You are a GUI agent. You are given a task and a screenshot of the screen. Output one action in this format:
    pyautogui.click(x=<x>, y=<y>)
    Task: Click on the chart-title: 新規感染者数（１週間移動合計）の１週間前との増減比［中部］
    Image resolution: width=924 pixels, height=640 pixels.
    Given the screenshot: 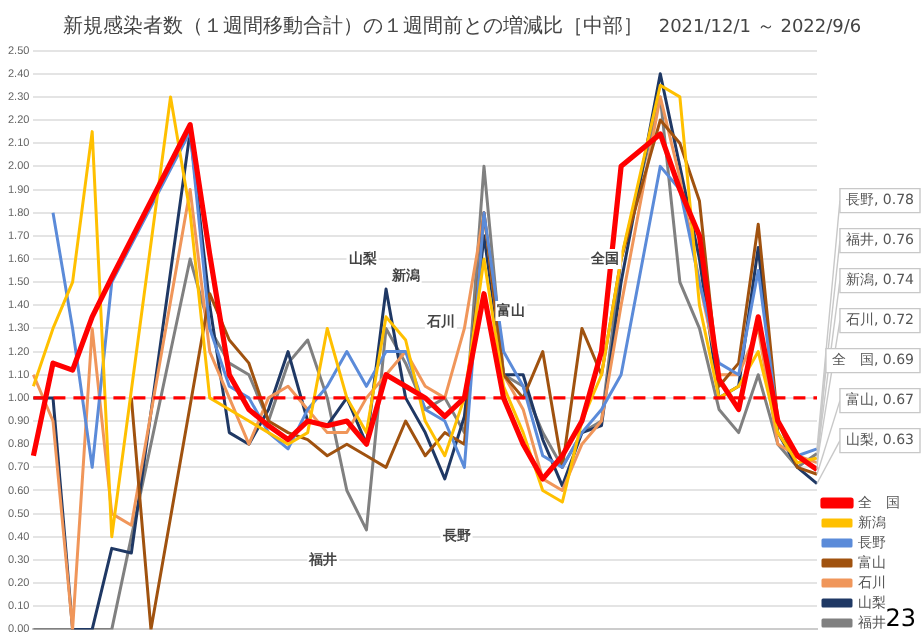 What is the action you would take?
    pyautogui.click(x=352, y=26)
    